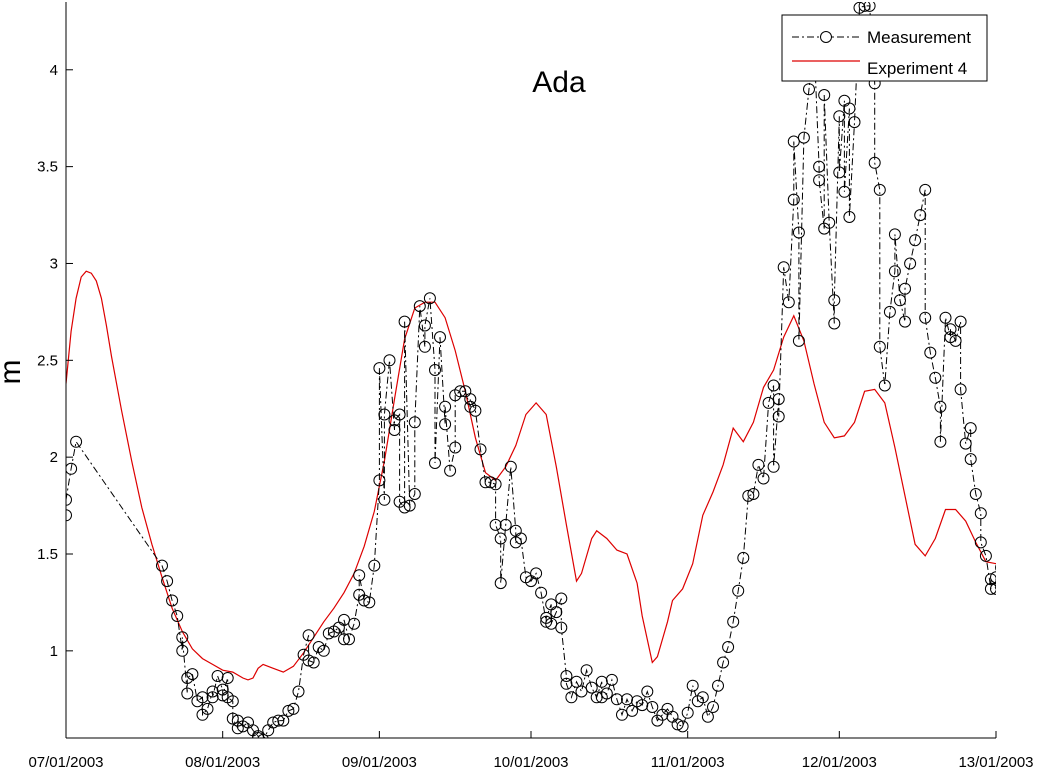  Describe the element at coordinates (919, 37) in the screenshot. I see `legend-label-measurement: Measurement` at that location.